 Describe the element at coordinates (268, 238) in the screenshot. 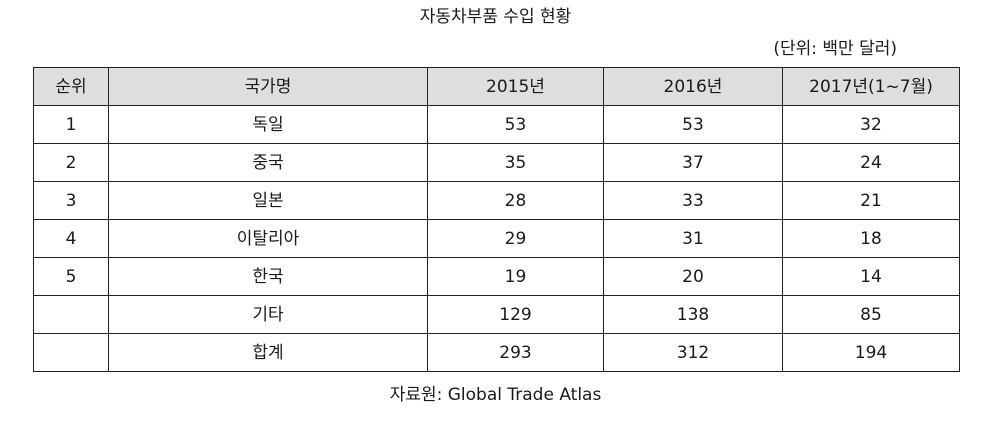

I see `cell-country: 이탈리아` at that location.